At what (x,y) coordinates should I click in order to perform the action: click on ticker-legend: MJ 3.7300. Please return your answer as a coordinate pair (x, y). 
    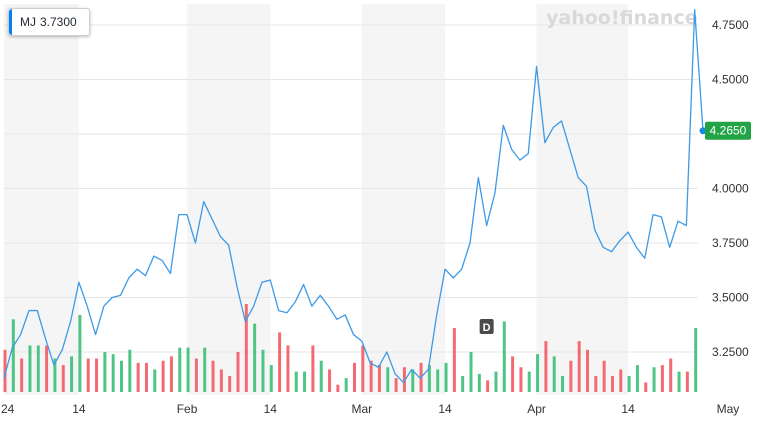
    Looking at the image, I should click on (49, 22).